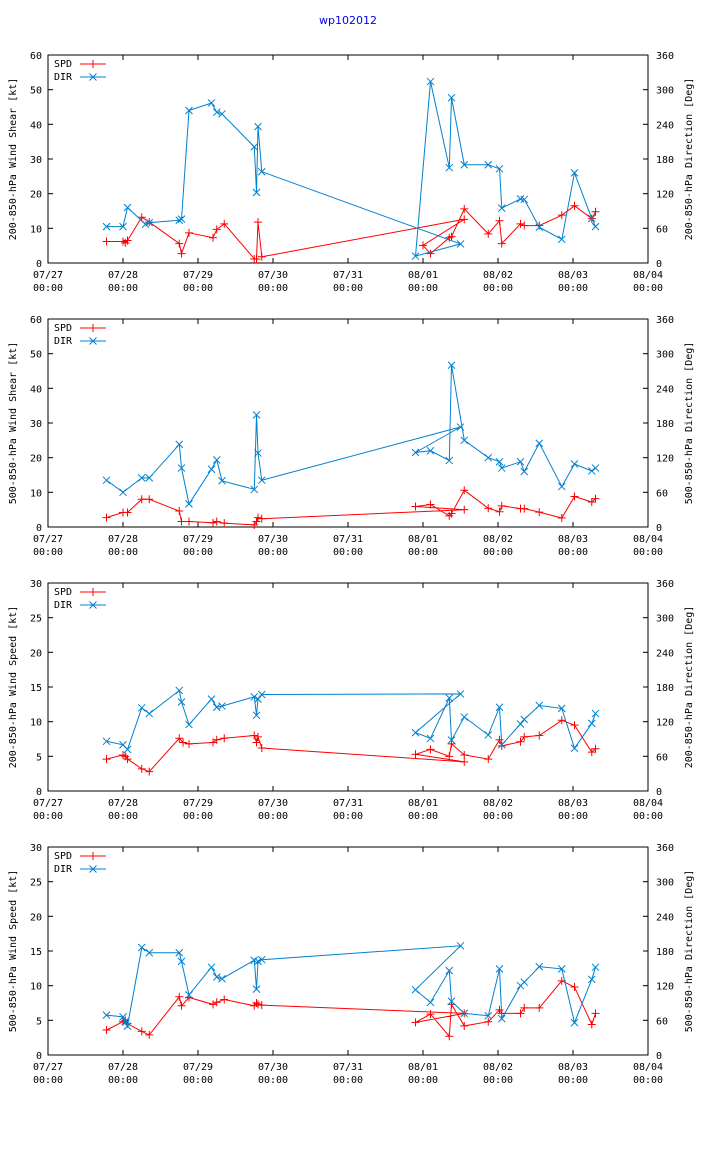 The width and height of the screenshot is (704, 1156). I want to click on x-tick-label-date: 08/01, so click(423, 275).